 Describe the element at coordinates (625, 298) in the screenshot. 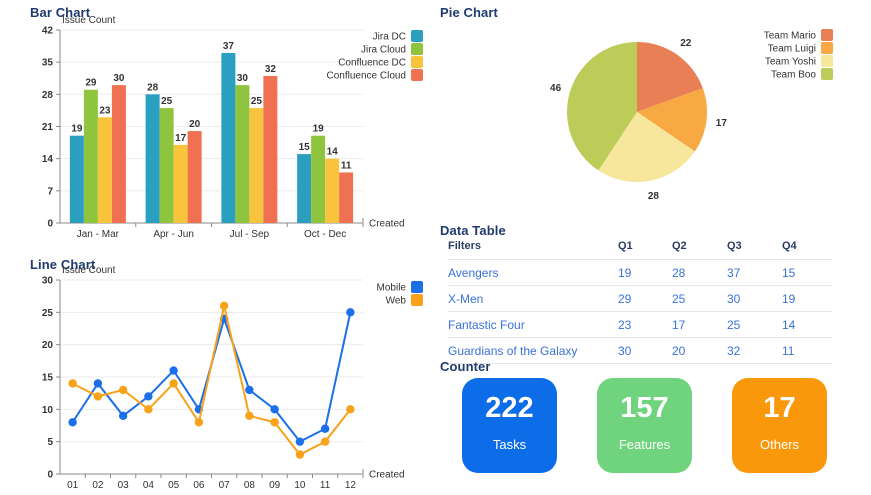

I see `table-cell: 29` at that location.